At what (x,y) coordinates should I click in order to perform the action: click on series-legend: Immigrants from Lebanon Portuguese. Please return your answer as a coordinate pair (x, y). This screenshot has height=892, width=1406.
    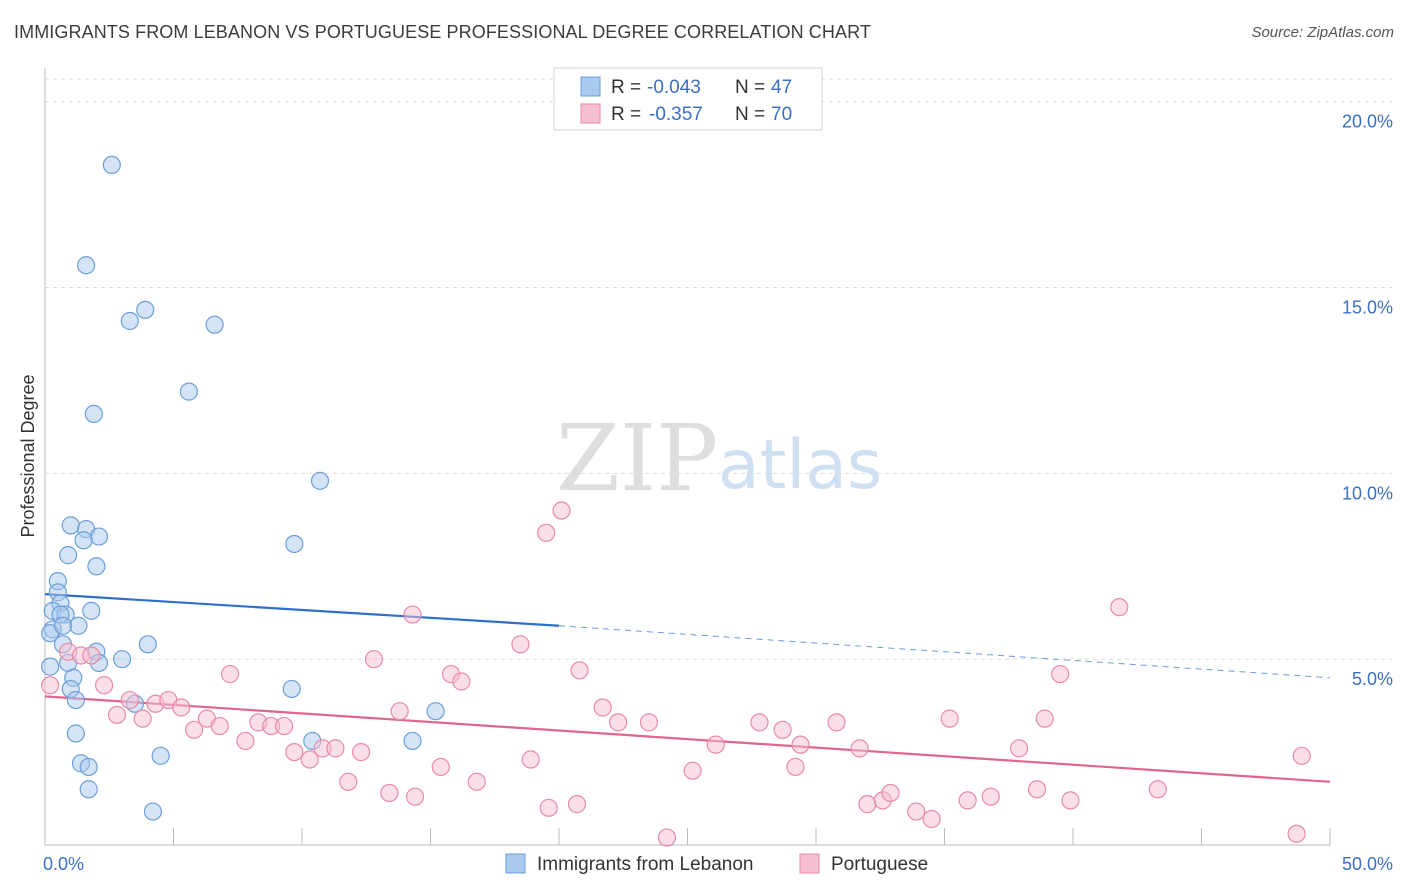
    Looking at the image, I should click on (716, 864).